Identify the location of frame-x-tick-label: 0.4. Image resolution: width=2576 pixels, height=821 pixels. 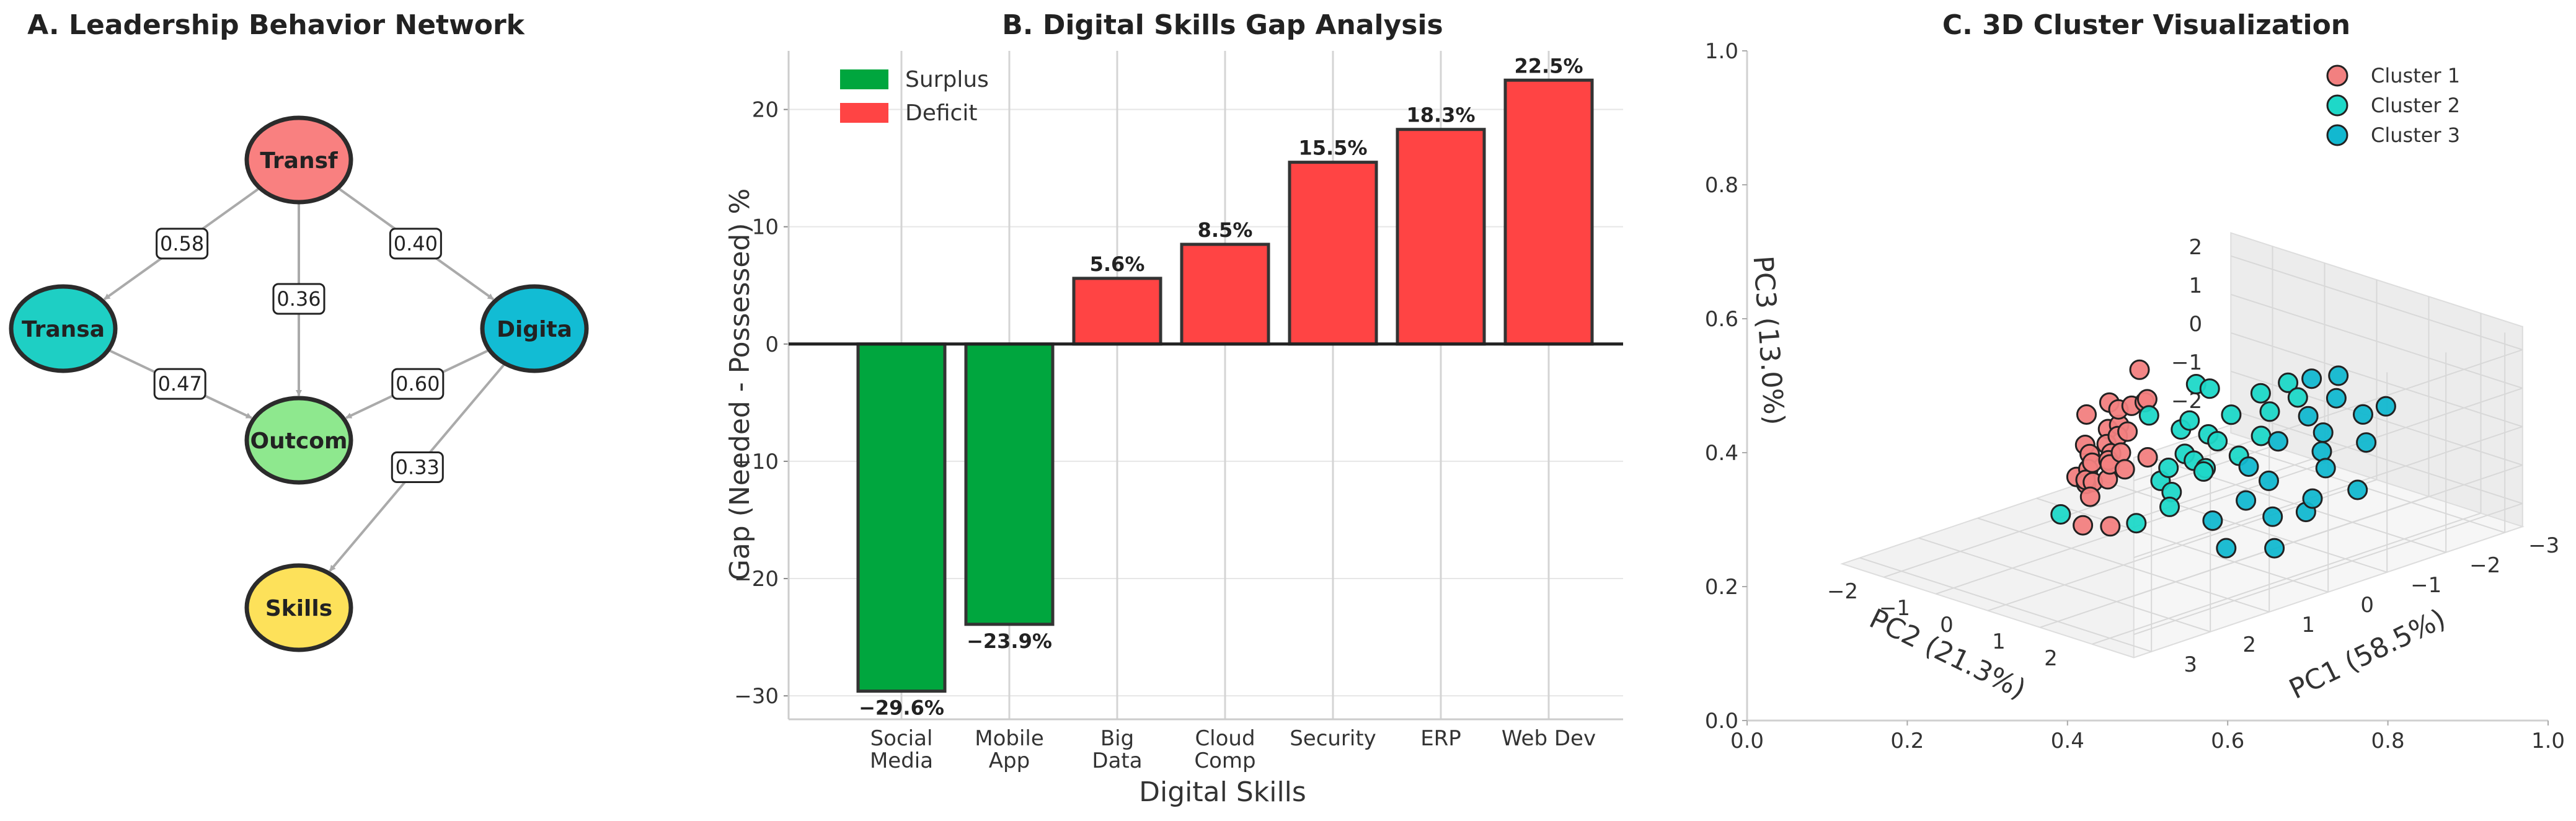
(2067, 741).